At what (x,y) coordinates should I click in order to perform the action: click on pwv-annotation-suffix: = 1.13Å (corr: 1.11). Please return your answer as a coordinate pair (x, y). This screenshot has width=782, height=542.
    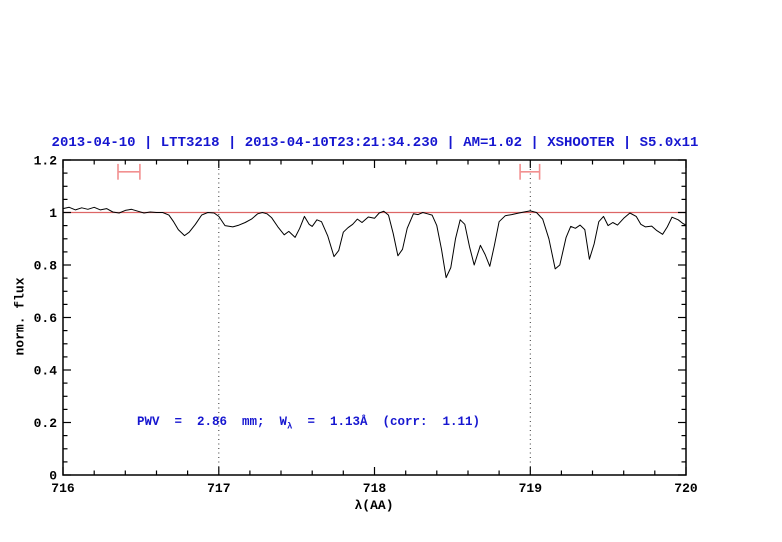
    Looking at the image, I should click on (386, 422).